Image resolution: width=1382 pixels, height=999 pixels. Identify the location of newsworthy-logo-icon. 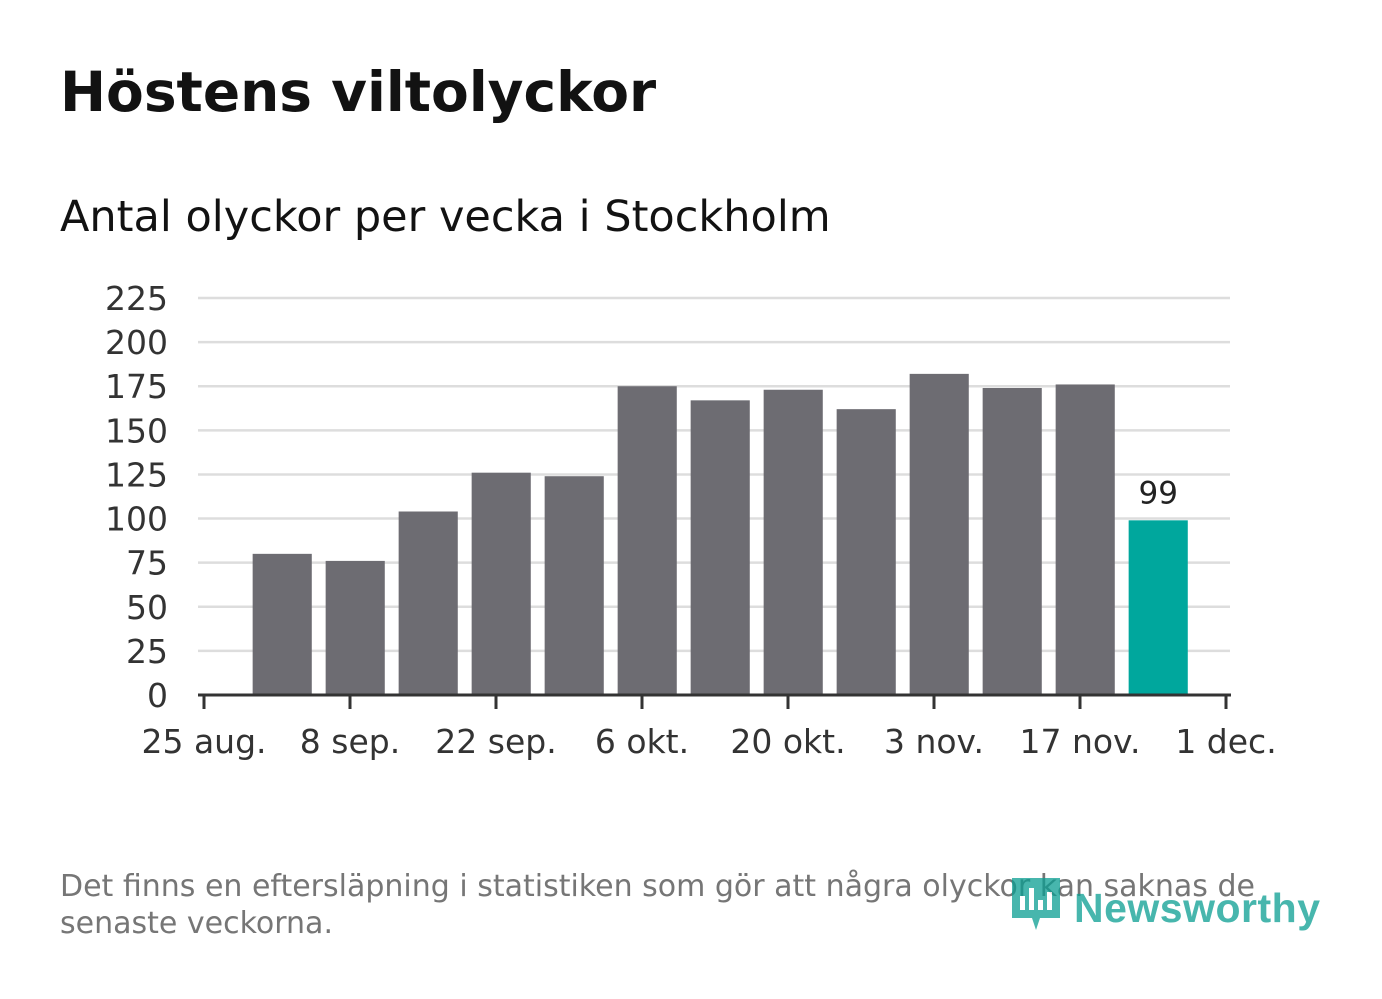
(1036, 908).